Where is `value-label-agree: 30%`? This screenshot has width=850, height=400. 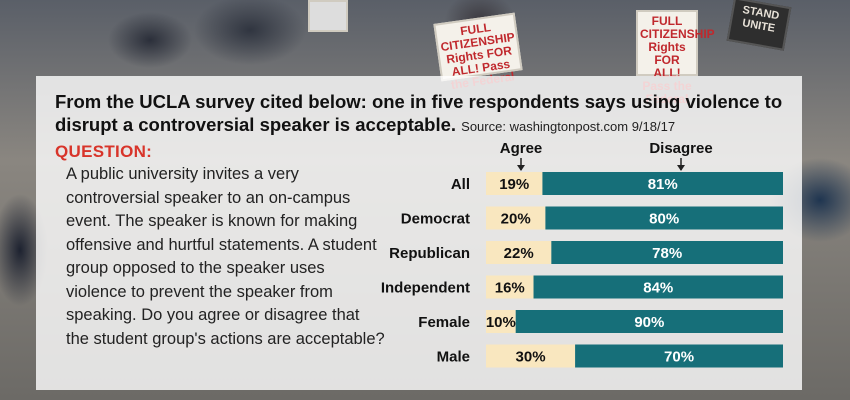
value-label-agree: 30% is located at coordinates (531, 357).